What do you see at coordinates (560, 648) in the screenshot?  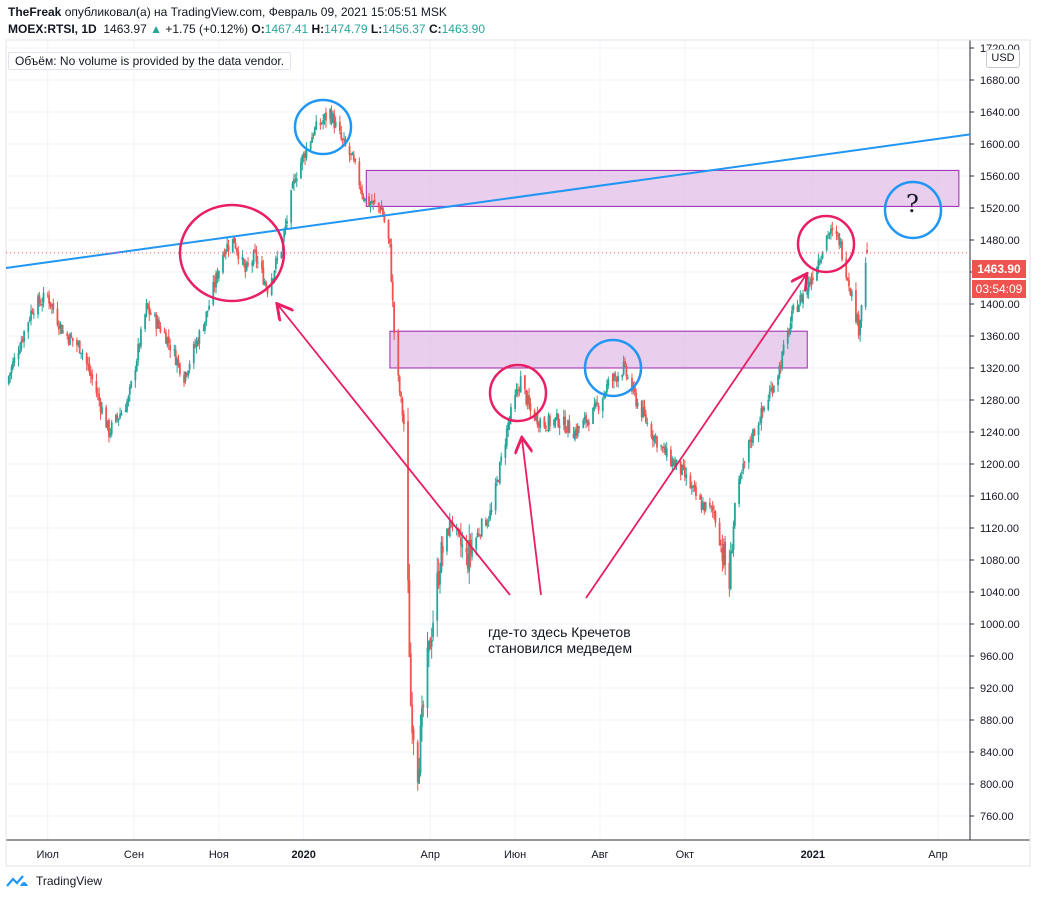 I see `annotation-line-2: становился медведем` at bounding box center [560, 648].